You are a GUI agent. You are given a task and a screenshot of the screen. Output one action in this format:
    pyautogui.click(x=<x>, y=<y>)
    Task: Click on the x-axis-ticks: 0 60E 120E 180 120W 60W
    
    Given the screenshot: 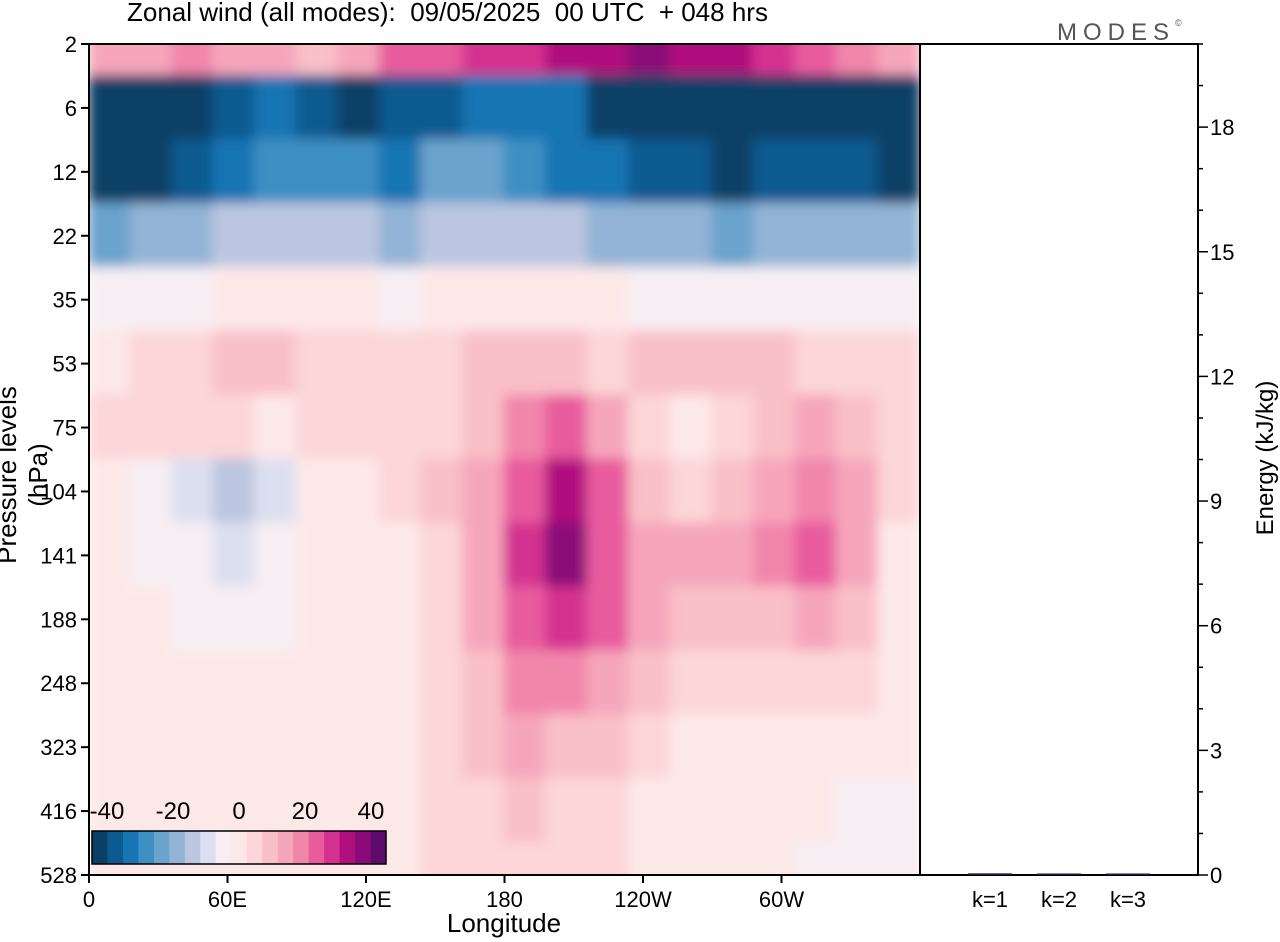 What is the action you would take?
    pyautogui.click(x=443, y=893)
    